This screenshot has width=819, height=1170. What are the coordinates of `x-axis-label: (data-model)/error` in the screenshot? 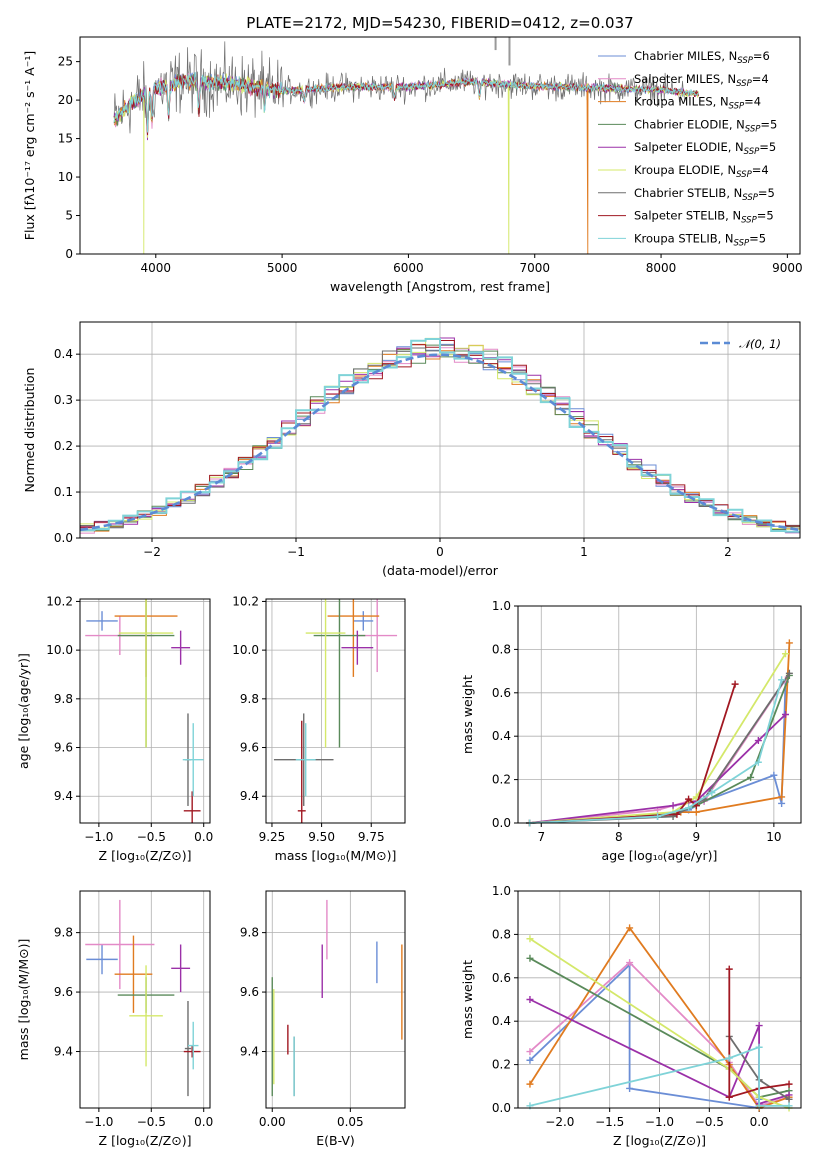 It's located at (440, 570).